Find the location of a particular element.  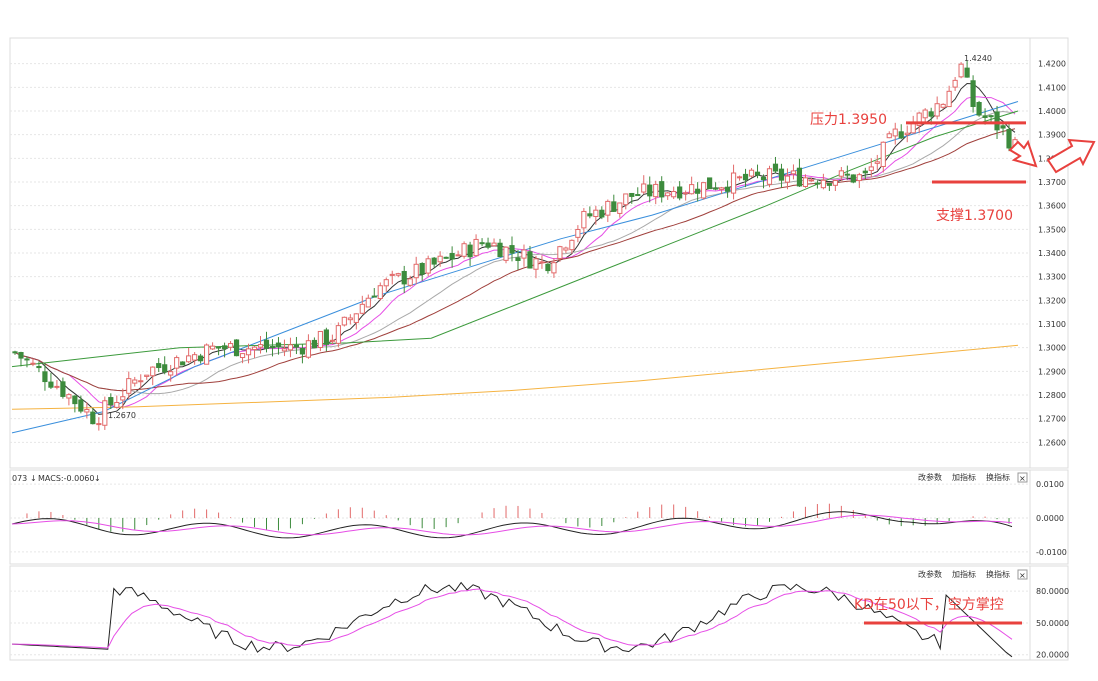

kd-grid is located at coordinates (520, 623).